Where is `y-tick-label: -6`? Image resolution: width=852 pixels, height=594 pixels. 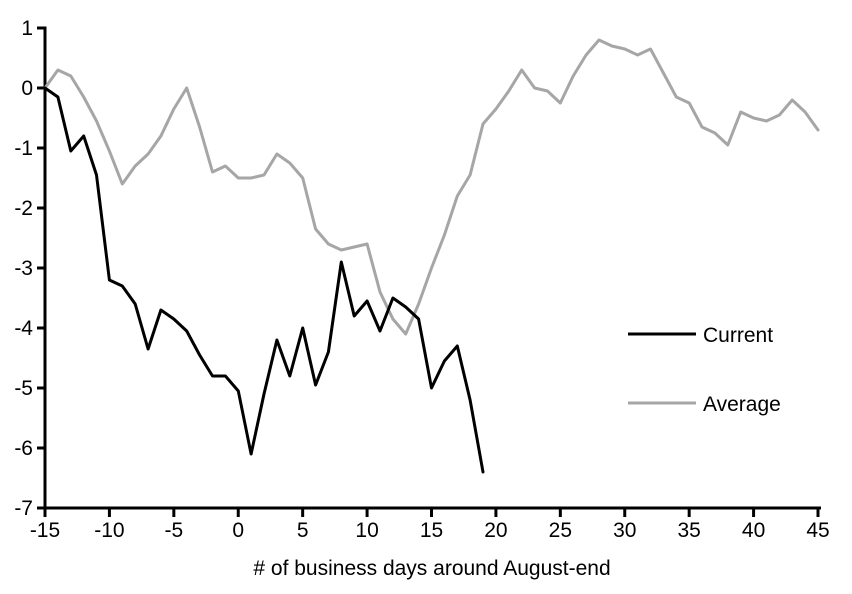
y-tick-label: -6 is located at coordinates (23, 448).